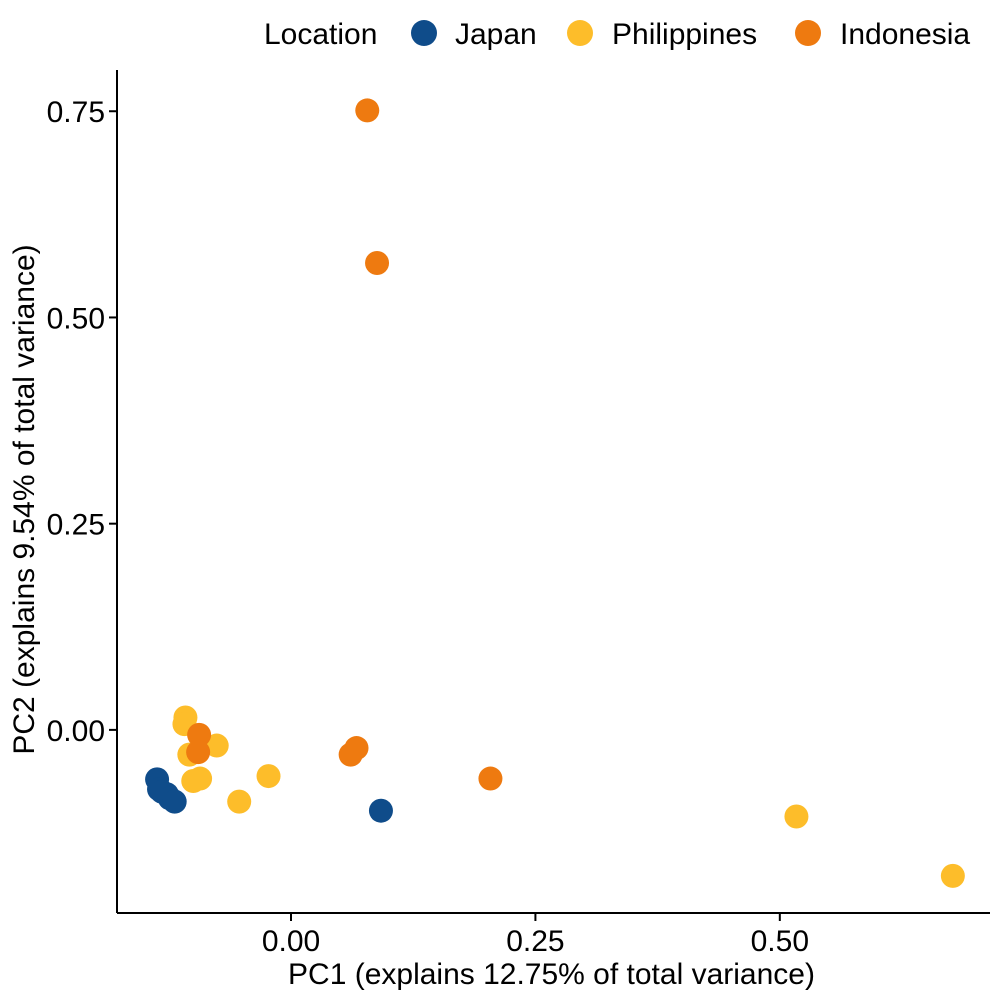 Image resolution: width=1000 pixels, height=1000 pixels. Describe the element at coordinates (76, 525) in the screenshot. I see `y-tick-label: 0.25` at that location.